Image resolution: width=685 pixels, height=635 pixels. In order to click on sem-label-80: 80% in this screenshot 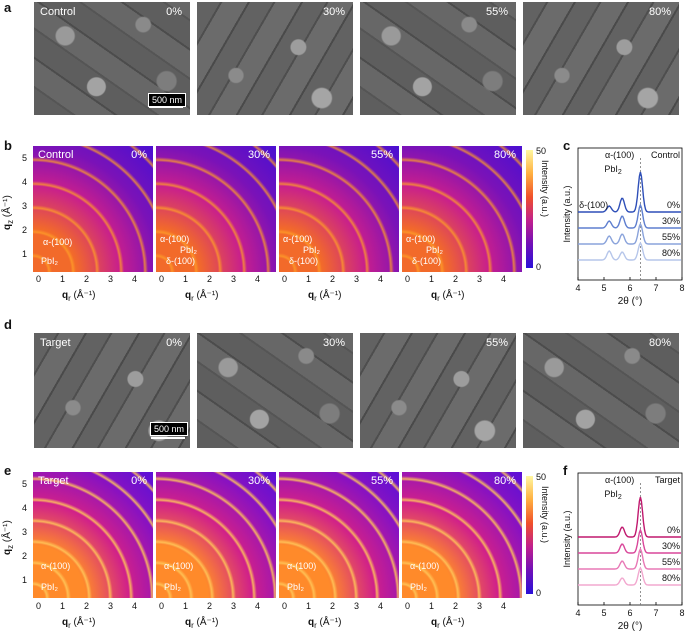, I will do `click(659, 12)`.